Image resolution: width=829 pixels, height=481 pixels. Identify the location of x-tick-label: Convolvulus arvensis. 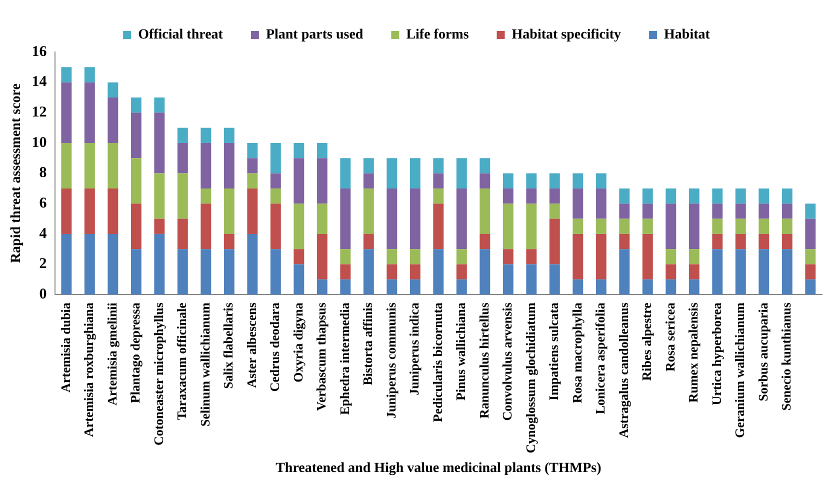
(507, 361).